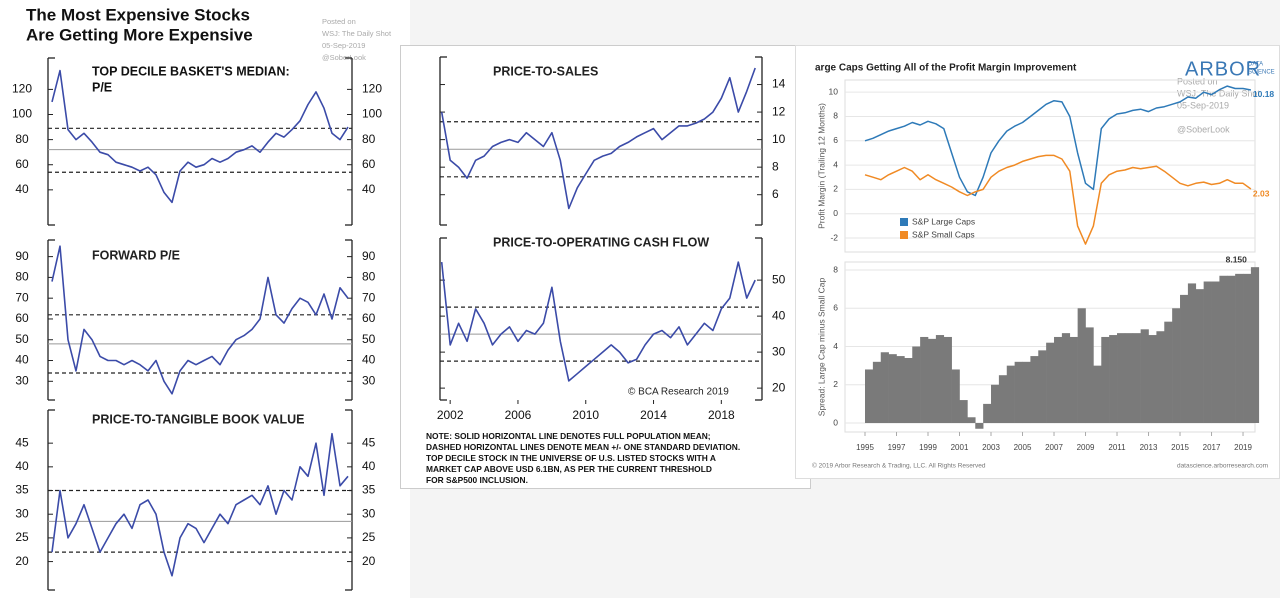 The image size is (1280, 598). I want to click on x-tick-label: 2003, so click(991, 447).